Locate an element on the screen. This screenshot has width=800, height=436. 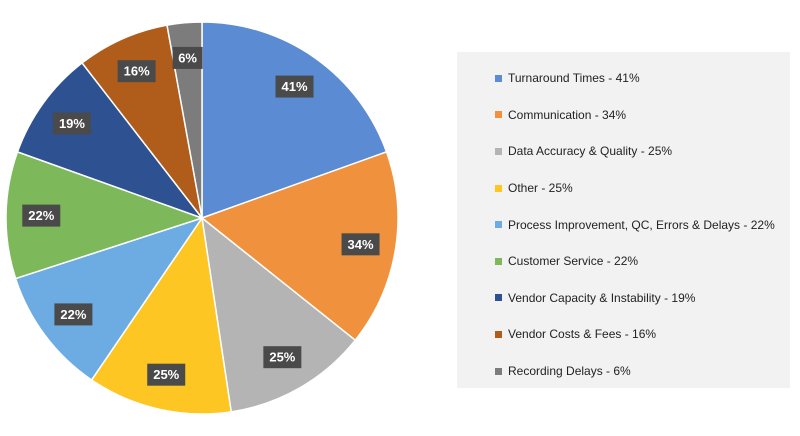
legend-item-2: Data Accuracy & Quality - 25% is located at coordinates (642, 151).